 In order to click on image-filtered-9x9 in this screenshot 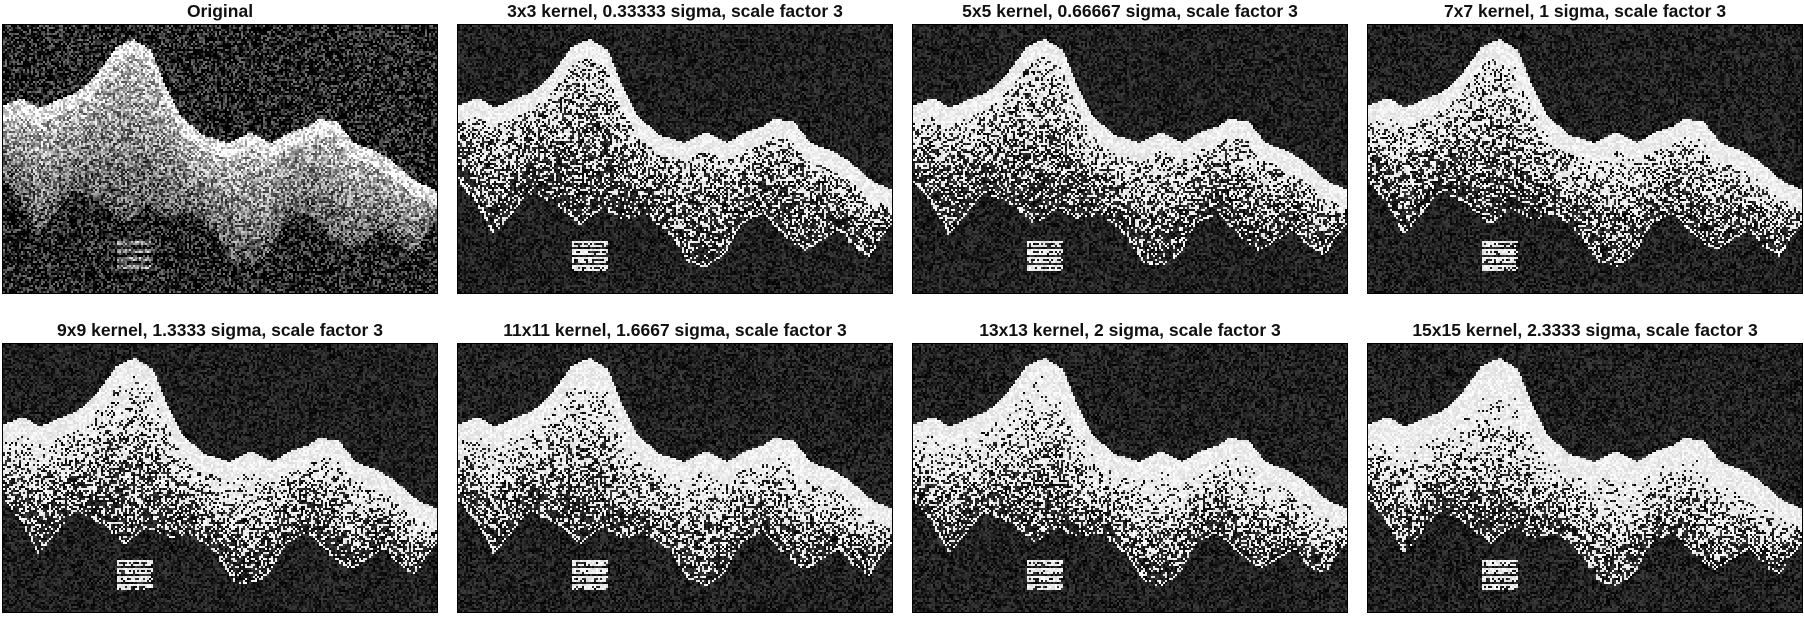, I will do `click(220, 478)`.